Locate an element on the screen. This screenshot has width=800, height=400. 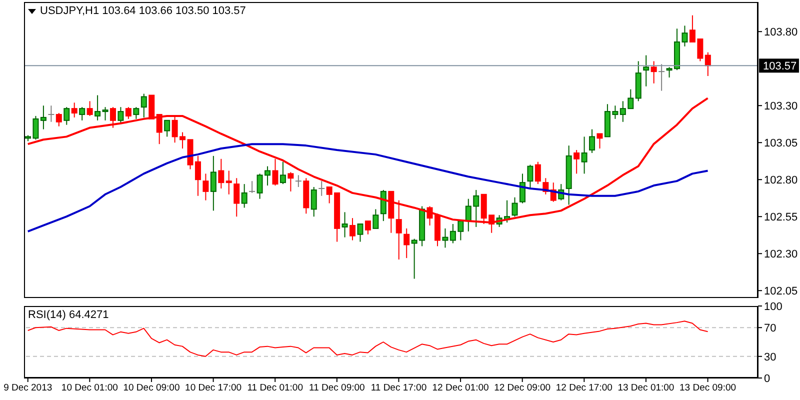
y-tick-label: 100 is located at coordinates (773, 306).